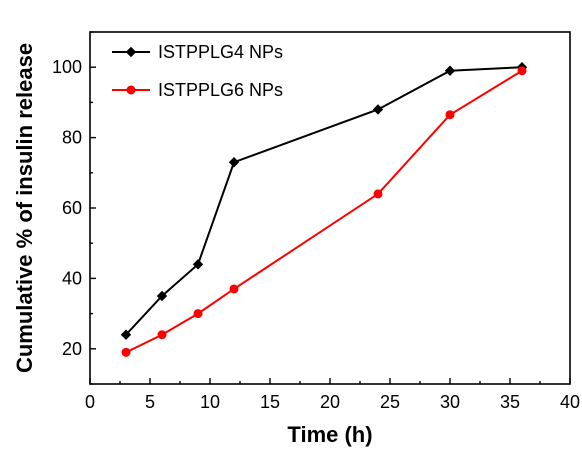 The width and height of the screenshot is (582, 449). What do you see at coordinates (220, 52) in the screenshot?
I see `legend-label: ISTPPLG4 NPs` at bounding box center [220, 52].